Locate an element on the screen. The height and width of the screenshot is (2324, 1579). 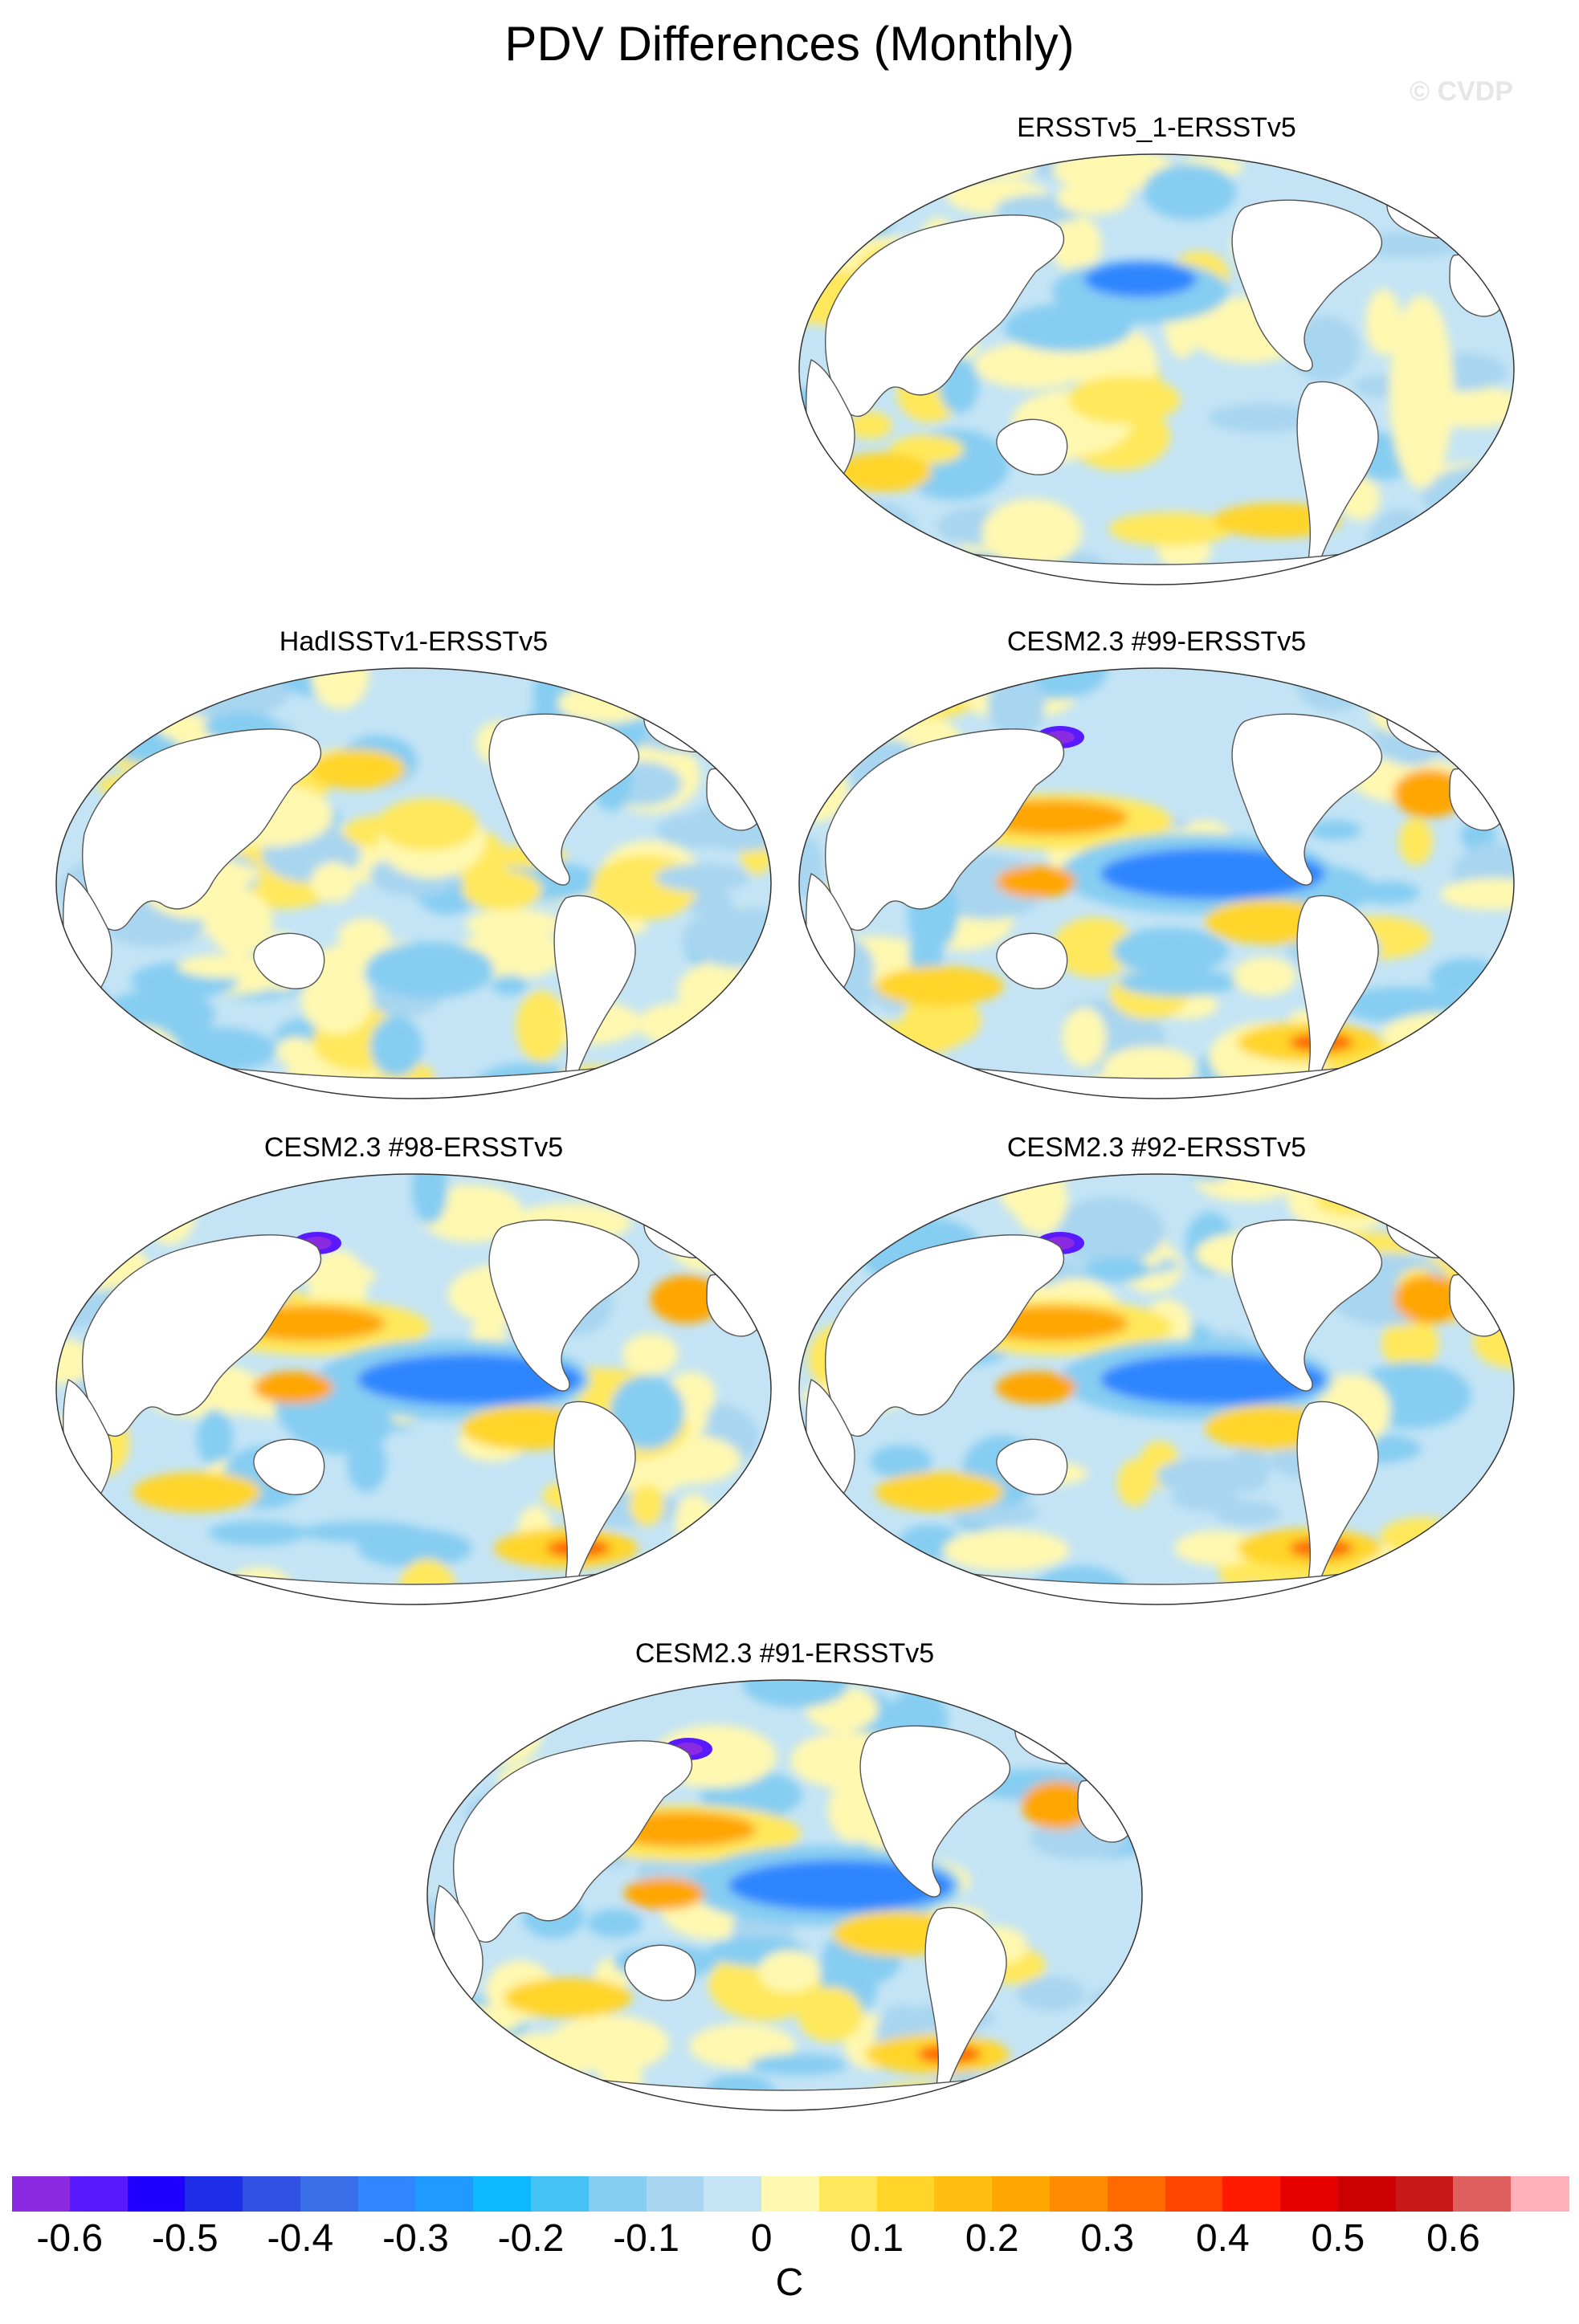
panel-title: HadISSTv1-ERSSTv5 is located at coordinates (414, 642).